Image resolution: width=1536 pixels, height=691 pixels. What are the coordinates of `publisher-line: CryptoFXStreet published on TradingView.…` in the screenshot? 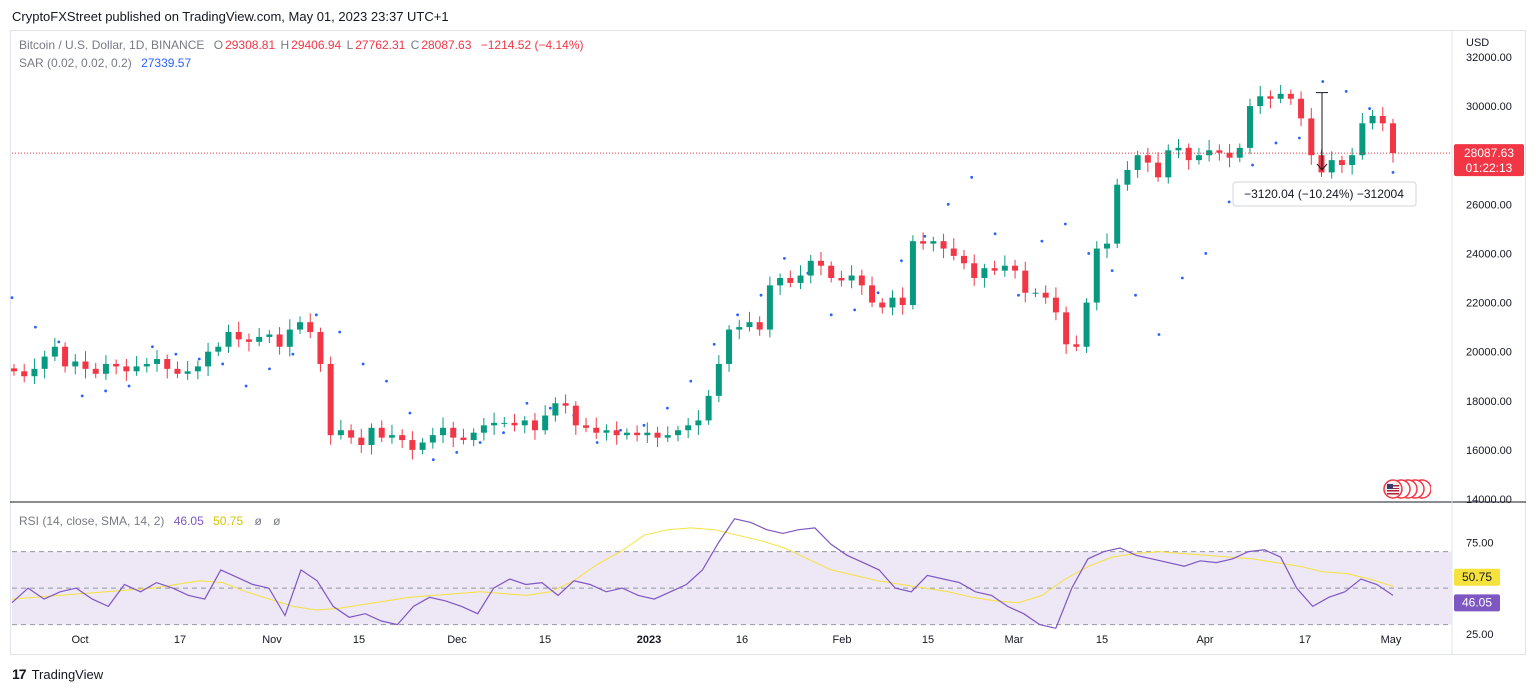 It's located at (230, 16).